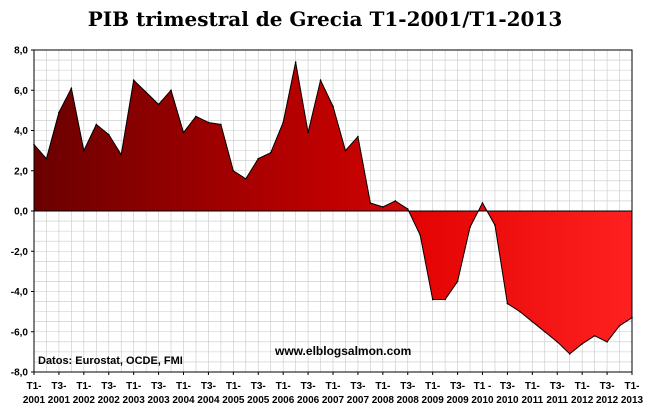 The image size is (650, 420). Describe the element at coordinates (21, 171) in the screenshot. I see `y-tick-label: 2,0` at that location.